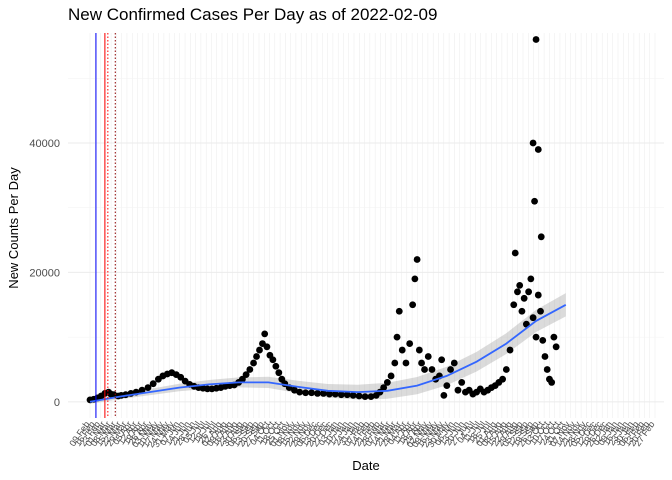 This screenshot has height=480, width=672. I want to click on y-tick-label: 20000, so click(44, 273).